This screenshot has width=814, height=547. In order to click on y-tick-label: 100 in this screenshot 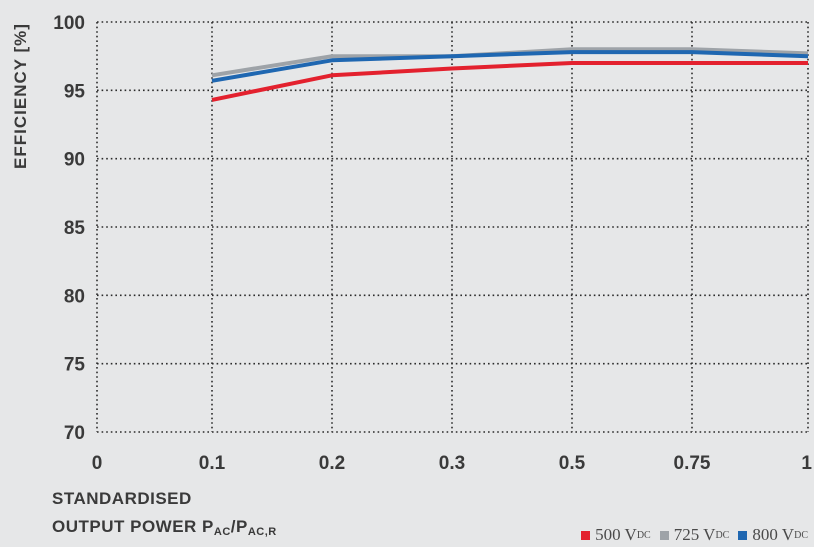, I will do `click(69, 23)`.